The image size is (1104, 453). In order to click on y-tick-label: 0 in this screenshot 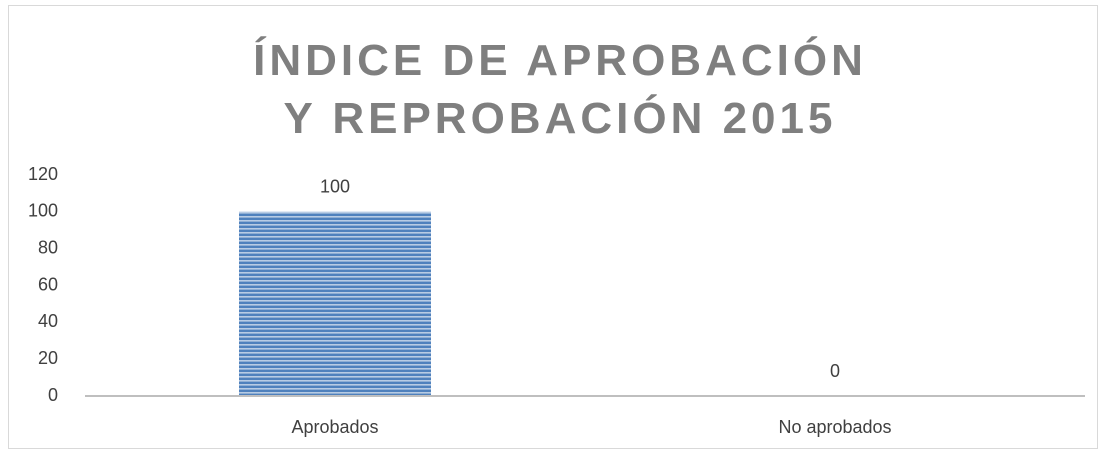, I will do `click(53, 395)`.